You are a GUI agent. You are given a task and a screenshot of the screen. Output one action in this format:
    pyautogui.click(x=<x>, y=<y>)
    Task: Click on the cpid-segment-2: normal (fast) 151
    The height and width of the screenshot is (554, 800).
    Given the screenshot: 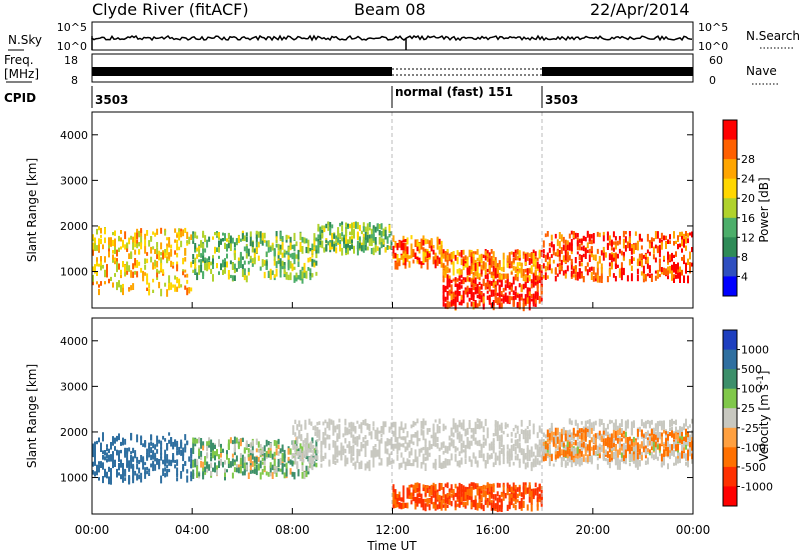 What is the action you would take?
    pyautogui.click(x=454, y=92)
    